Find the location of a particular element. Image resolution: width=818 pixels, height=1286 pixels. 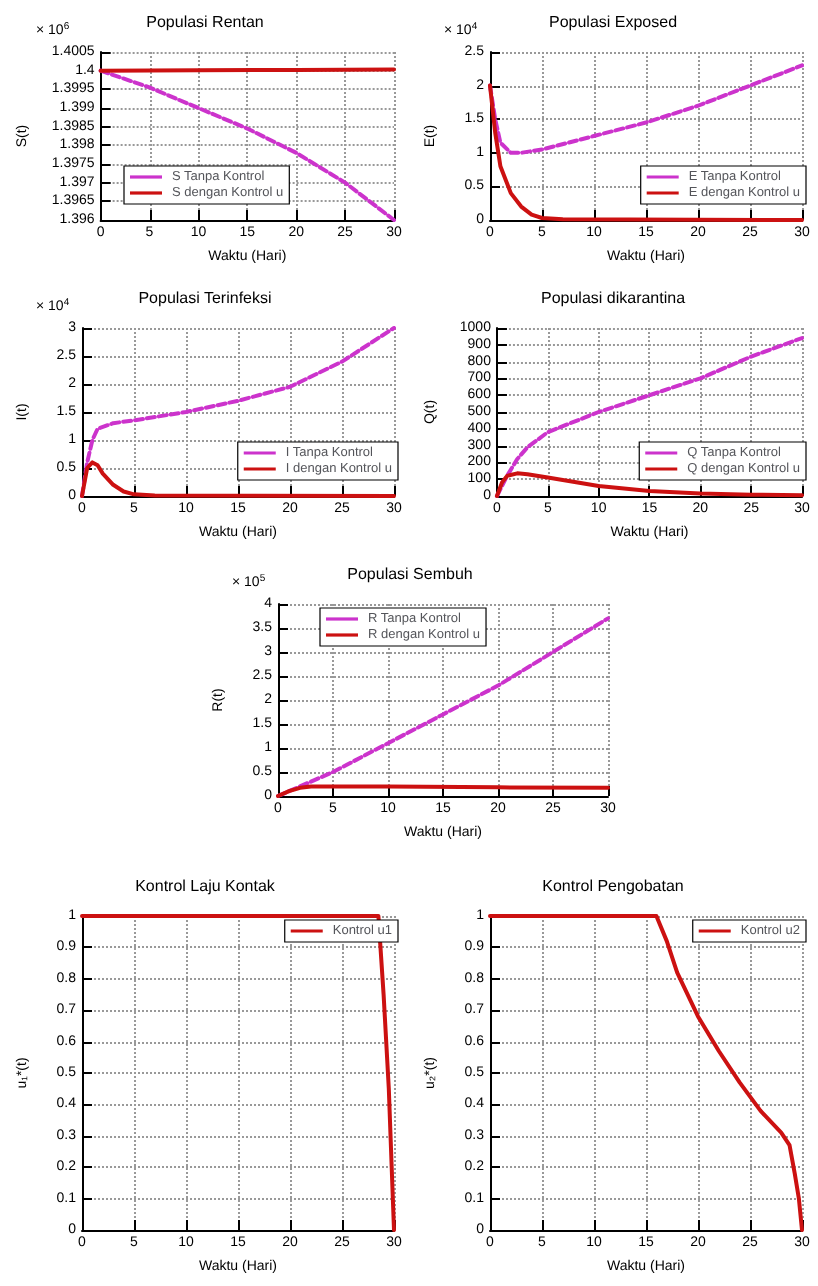

chart-title: Kontrol Laju Kontak is located at coordinates (206, 886).